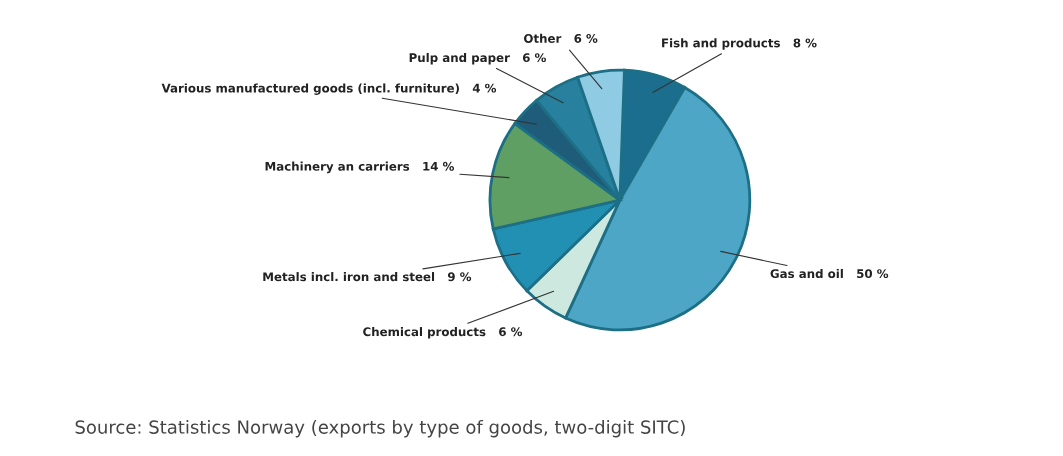 The height and width of the screenshot is (456, 1063). What do you see at coordinates (739, 44) in the screenshot?
I see `slice-label: Fish and products 8 %` at bounding box center [739, 44].